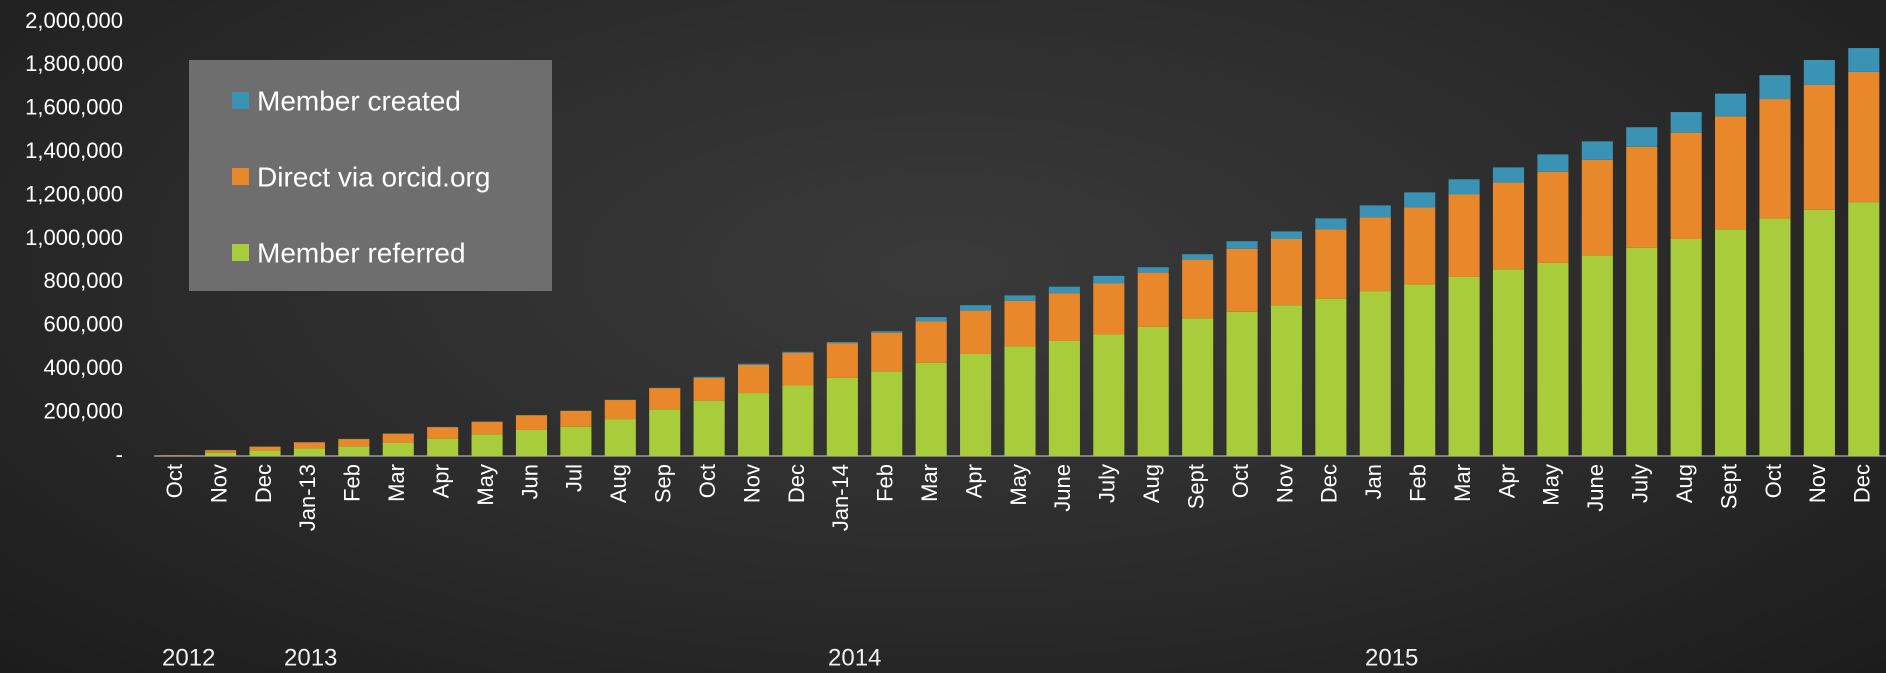  I want to click on y-tick-label: 400,000, so click(83, 367).